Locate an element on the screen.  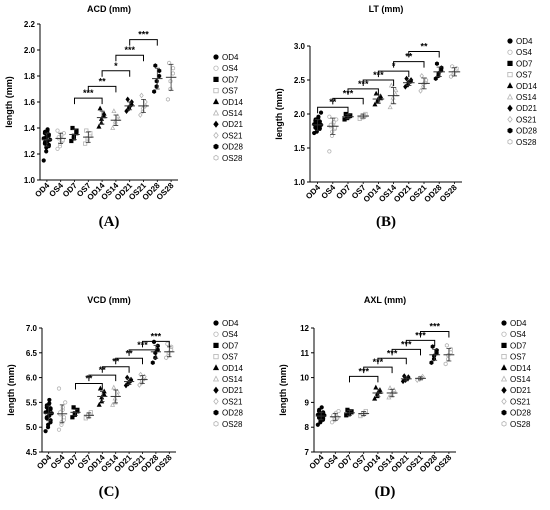
y-axis-label: length (mm) is located at coordinates (11, 390).